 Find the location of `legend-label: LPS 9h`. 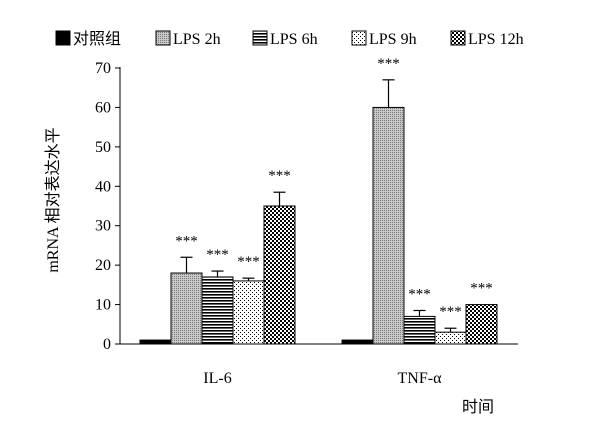

legend-label: LPS 9h is located at coordinates (393, 39).